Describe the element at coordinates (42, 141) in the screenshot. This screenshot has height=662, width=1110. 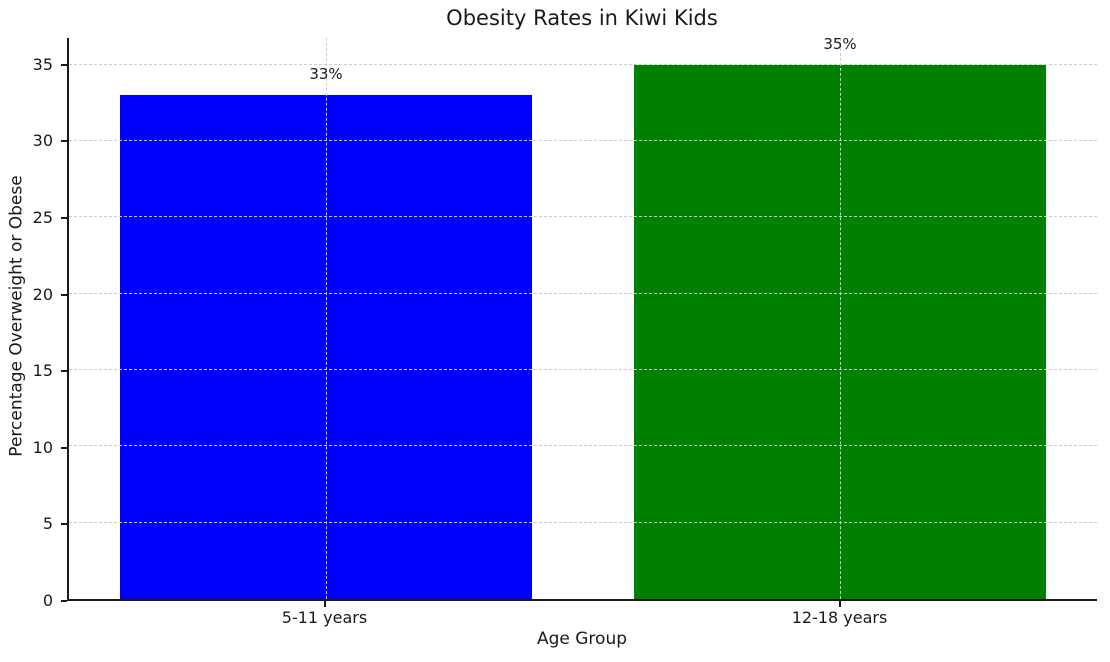
I see `y-tick-label: 30` at that location.